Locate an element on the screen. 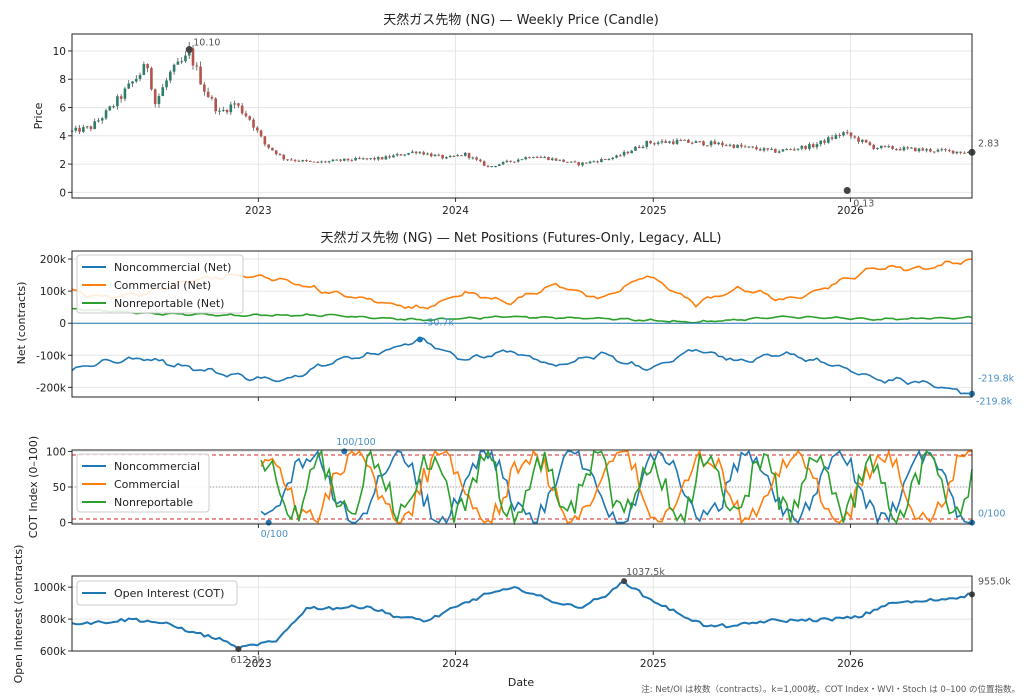 The height and width of the screenshot is (699, 1024). y-tick-label: 6 is located at coordinates (62, 109).